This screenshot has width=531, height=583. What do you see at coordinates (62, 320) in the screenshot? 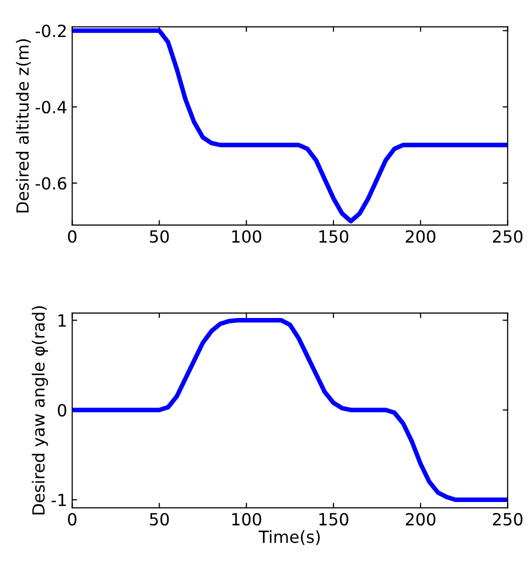
I see `y-tick-label: 1` at bounding box center [62, 320].